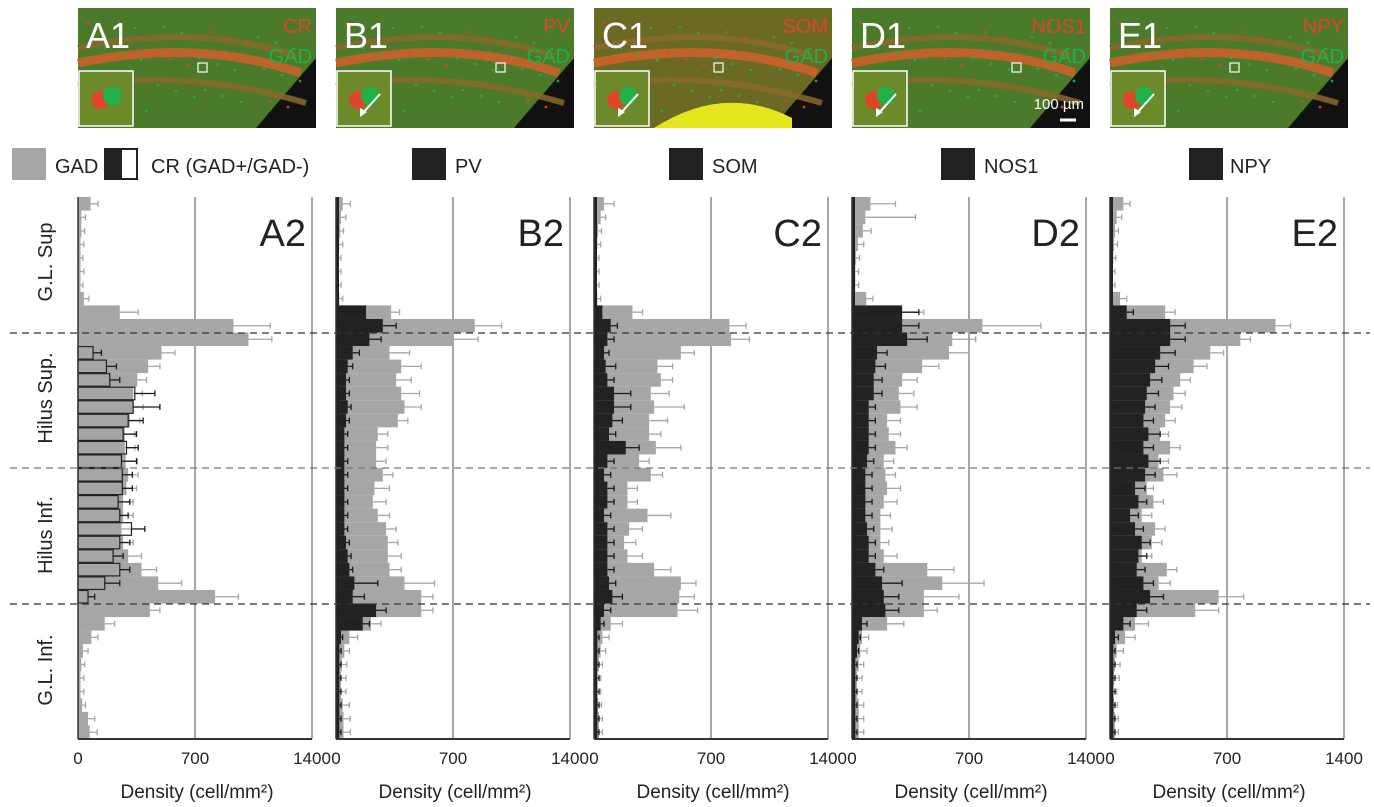 The width and height of the screenshot is (1374, 807). I want to click on legend-label-som: SOM, so click(735, 167).